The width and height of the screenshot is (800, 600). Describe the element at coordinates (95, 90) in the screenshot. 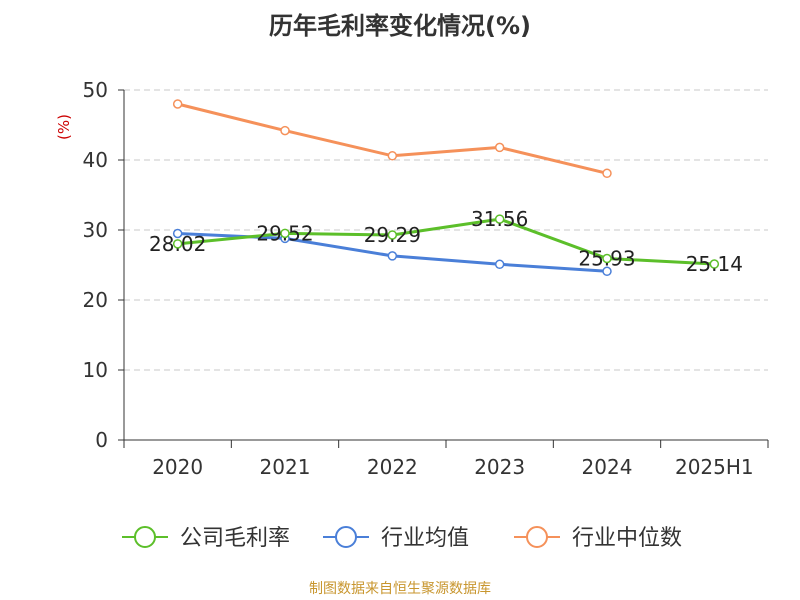

I see `y-tick-label: 50` at that location.